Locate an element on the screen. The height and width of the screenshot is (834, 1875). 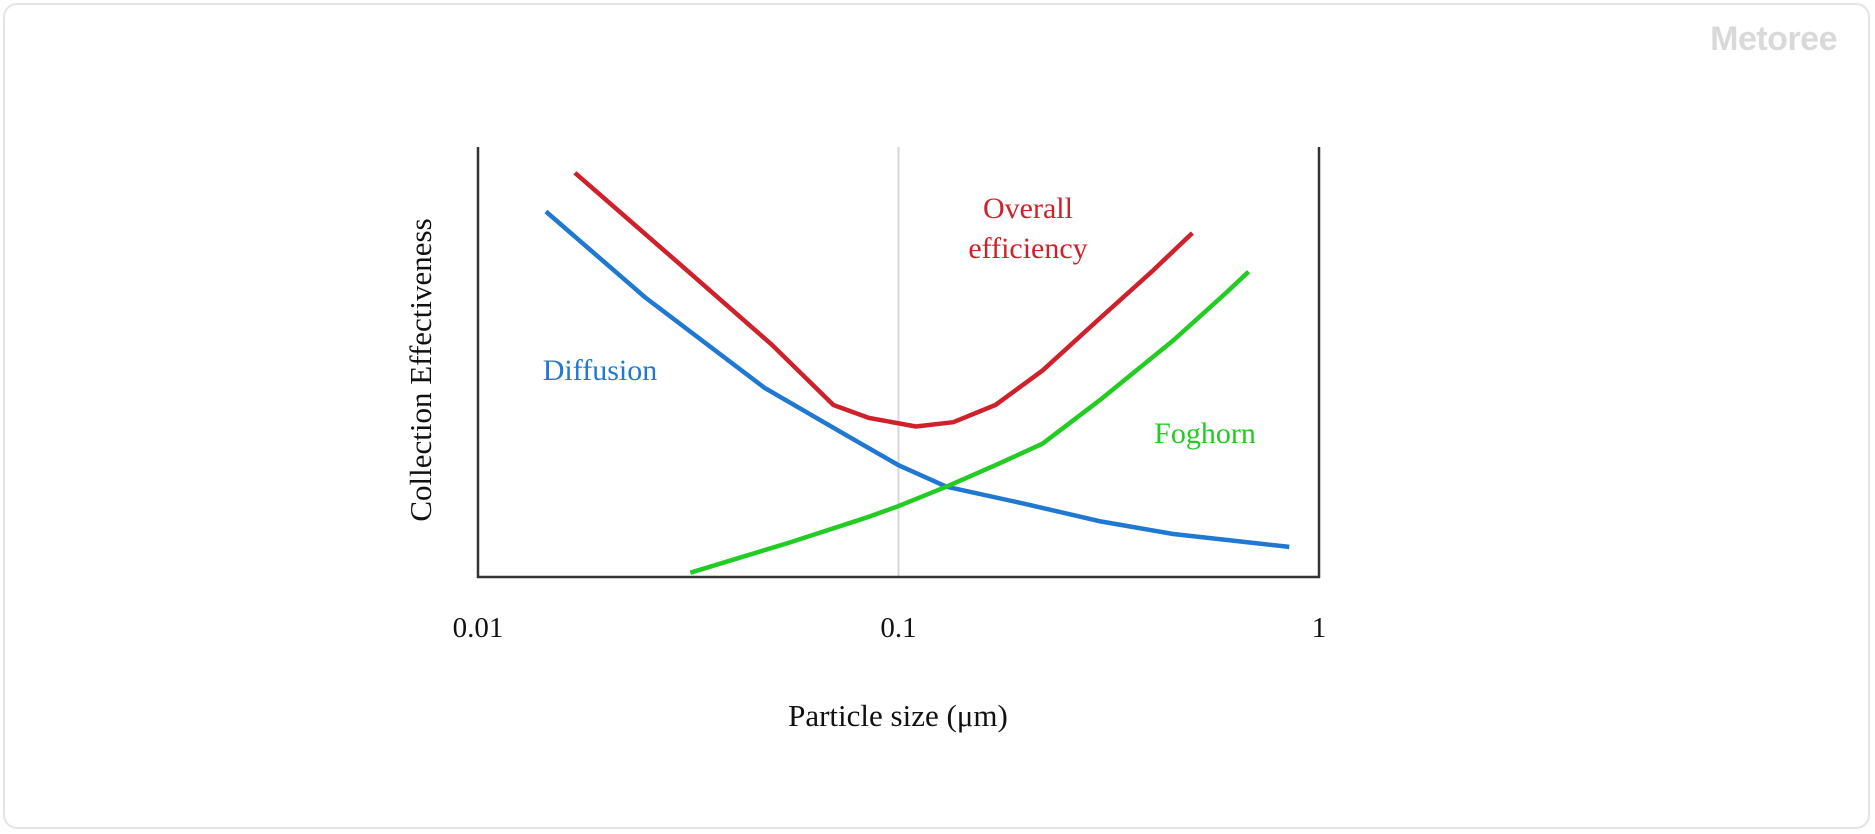
metoree-watermark: Metoree is located at coordinates (1773, 39).